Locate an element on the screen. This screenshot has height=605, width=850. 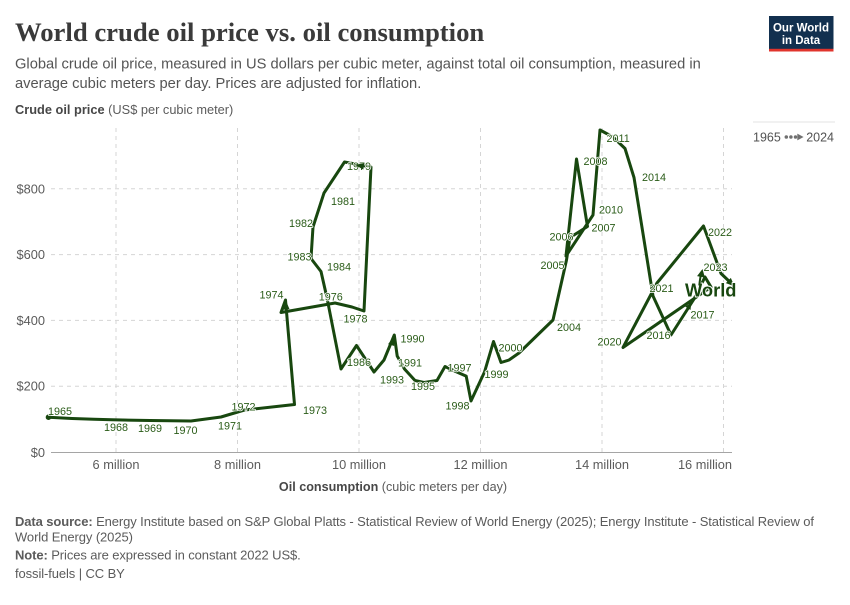
svg-text: 1970 is located at coordinates (186, 431).